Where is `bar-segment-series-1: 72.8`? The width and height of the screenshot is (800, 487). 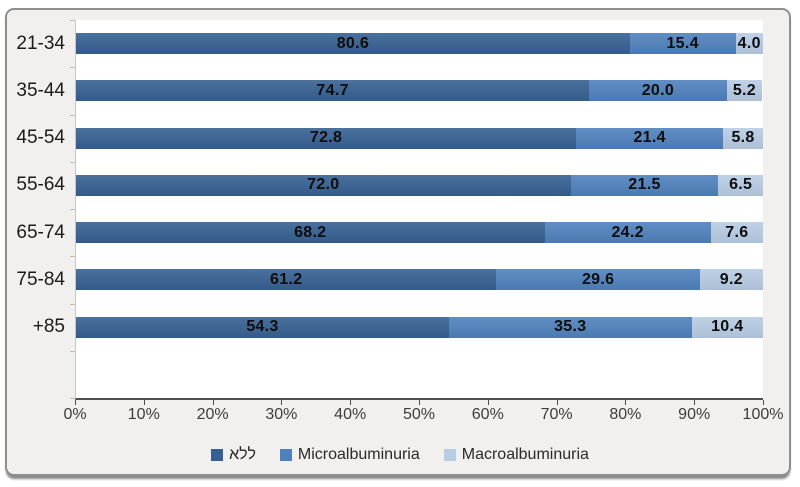
bar-segment-series-1: 72.8 is located at coordinates (326, 138).